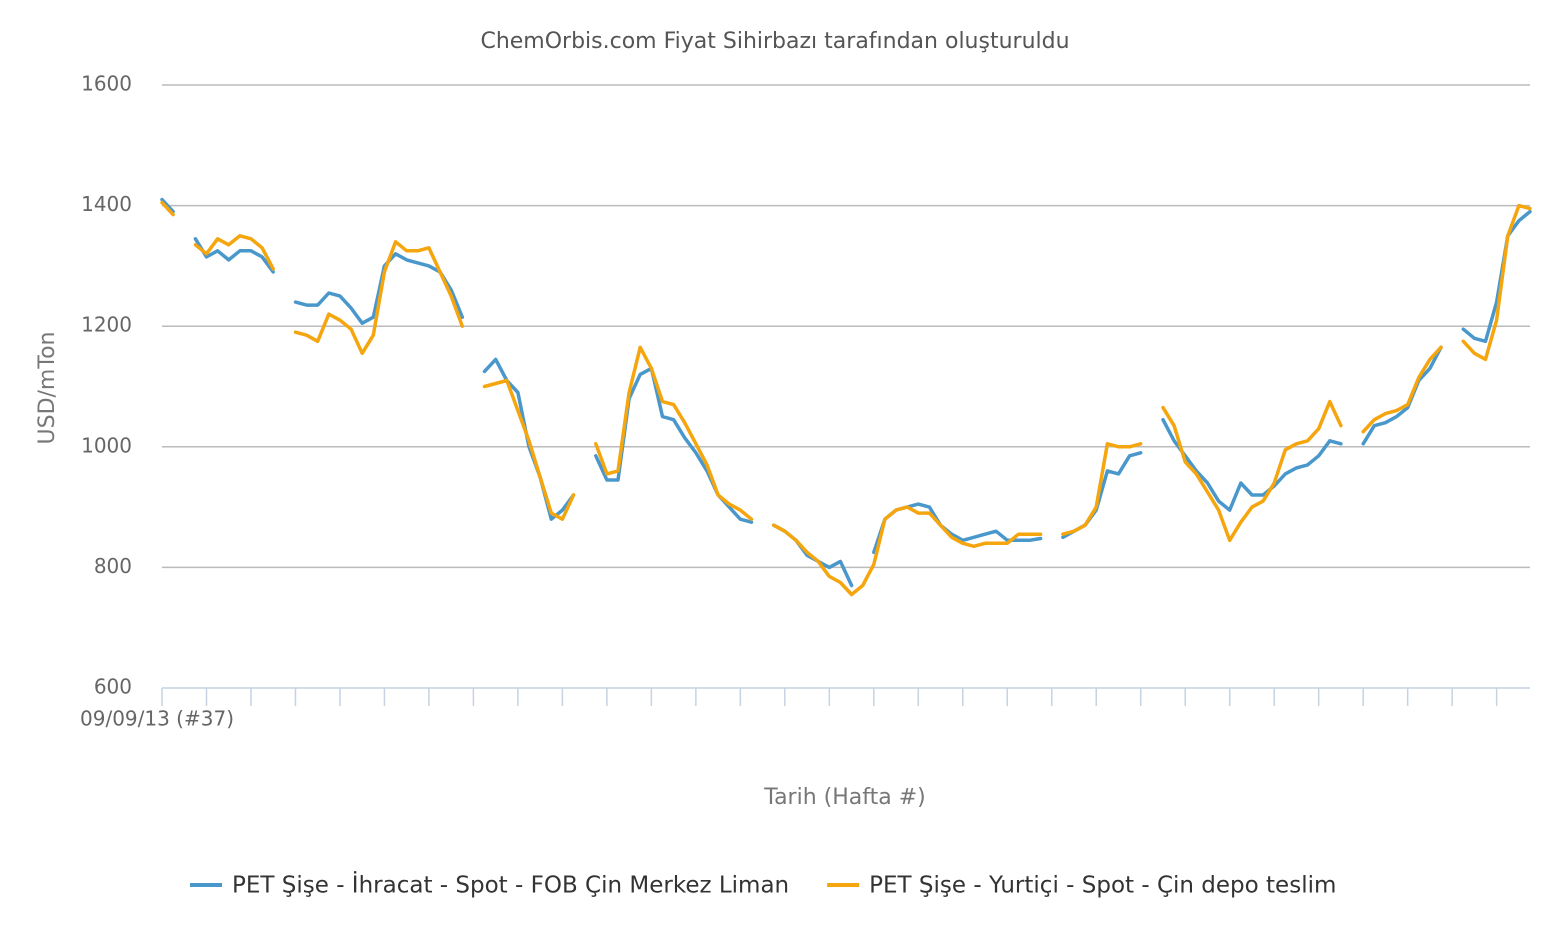  Describe the element at coordinates (113, 687) in the screenshot. I see `y-tick-label: 600` at that location.